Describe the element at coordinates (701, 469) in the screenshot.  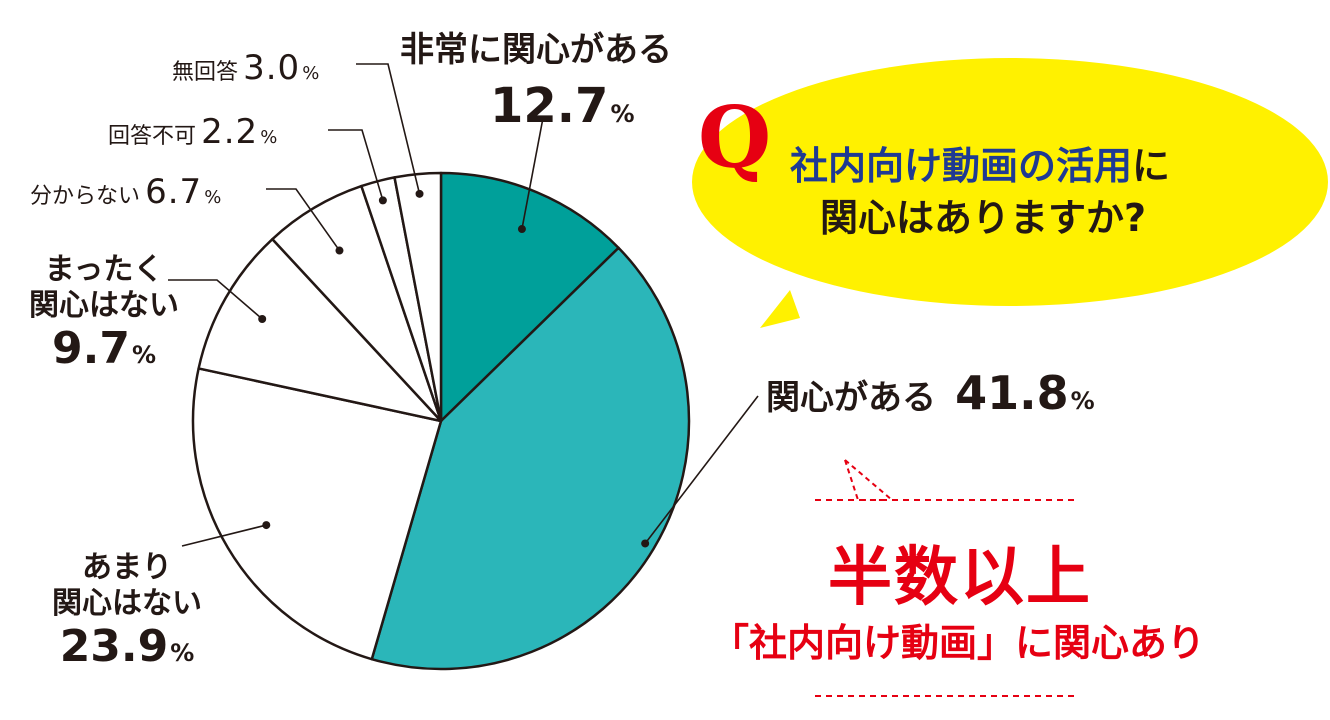
I see `leader-line-interested` at that location.